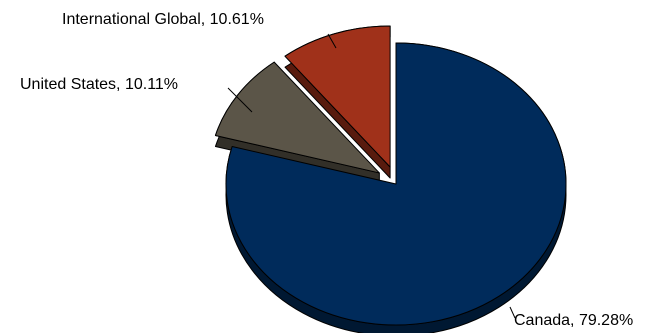 The image size is (660, 333). Describe the element at coordinates (574, 320) in the screenshot. I see `slice-label-canada: Canada, 79.28%` at that location.